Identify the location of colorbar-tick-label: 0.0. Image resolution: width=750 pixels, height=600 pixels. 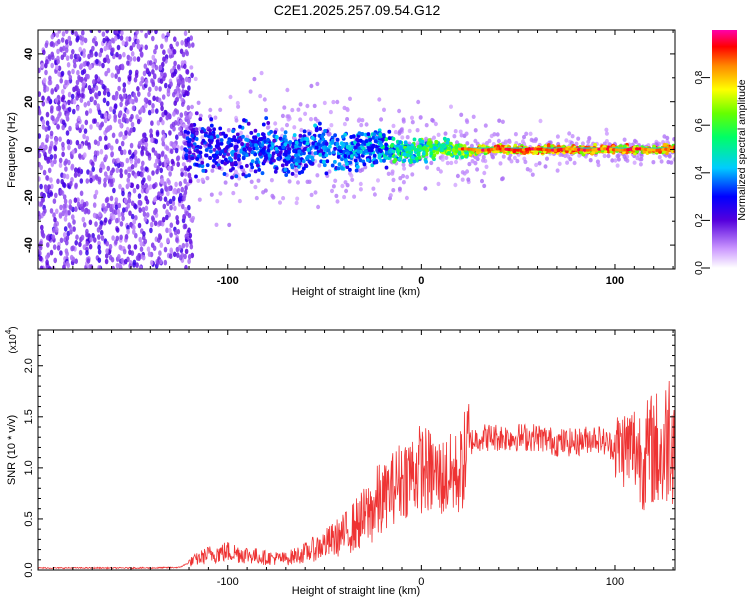
(699, 268).